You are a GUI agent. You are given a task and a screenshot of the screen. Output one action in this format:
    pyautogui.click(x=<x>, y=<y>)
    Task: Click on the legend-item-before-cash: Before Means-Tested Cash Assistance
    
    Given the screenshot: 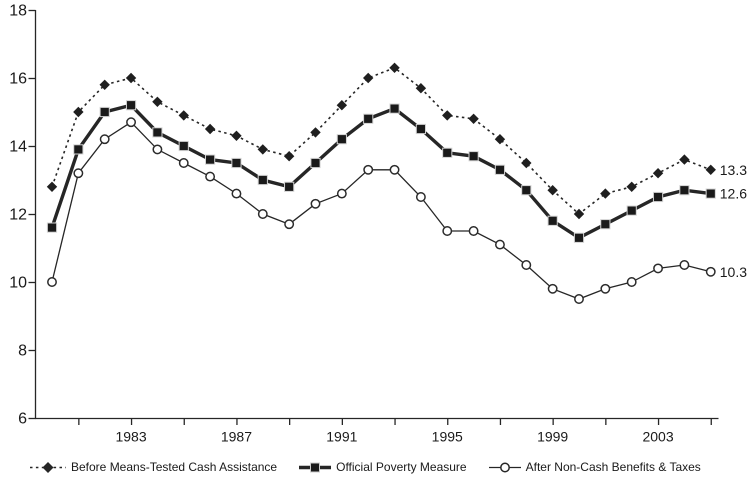 What is the action you would take?
    pyautogui.click(x=153, y=467)
    